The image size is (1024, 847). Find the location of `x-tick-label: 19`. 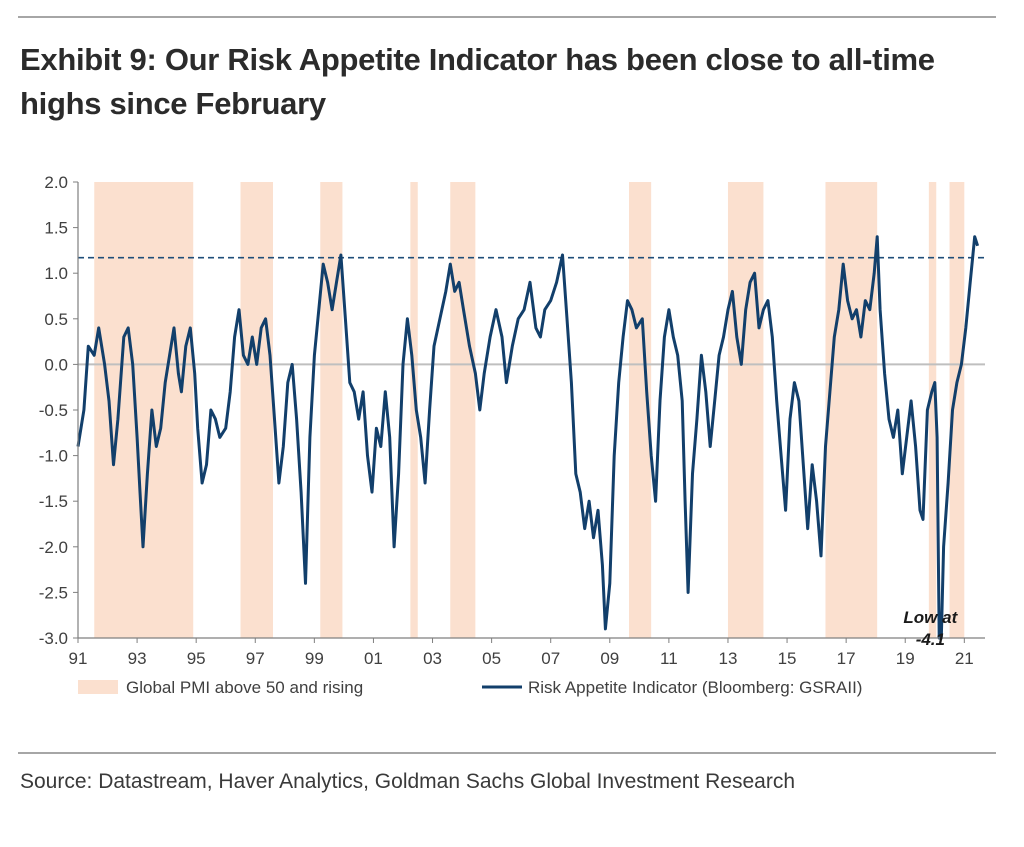

x-tick-label: 19 is located at coordinates (905, 658).